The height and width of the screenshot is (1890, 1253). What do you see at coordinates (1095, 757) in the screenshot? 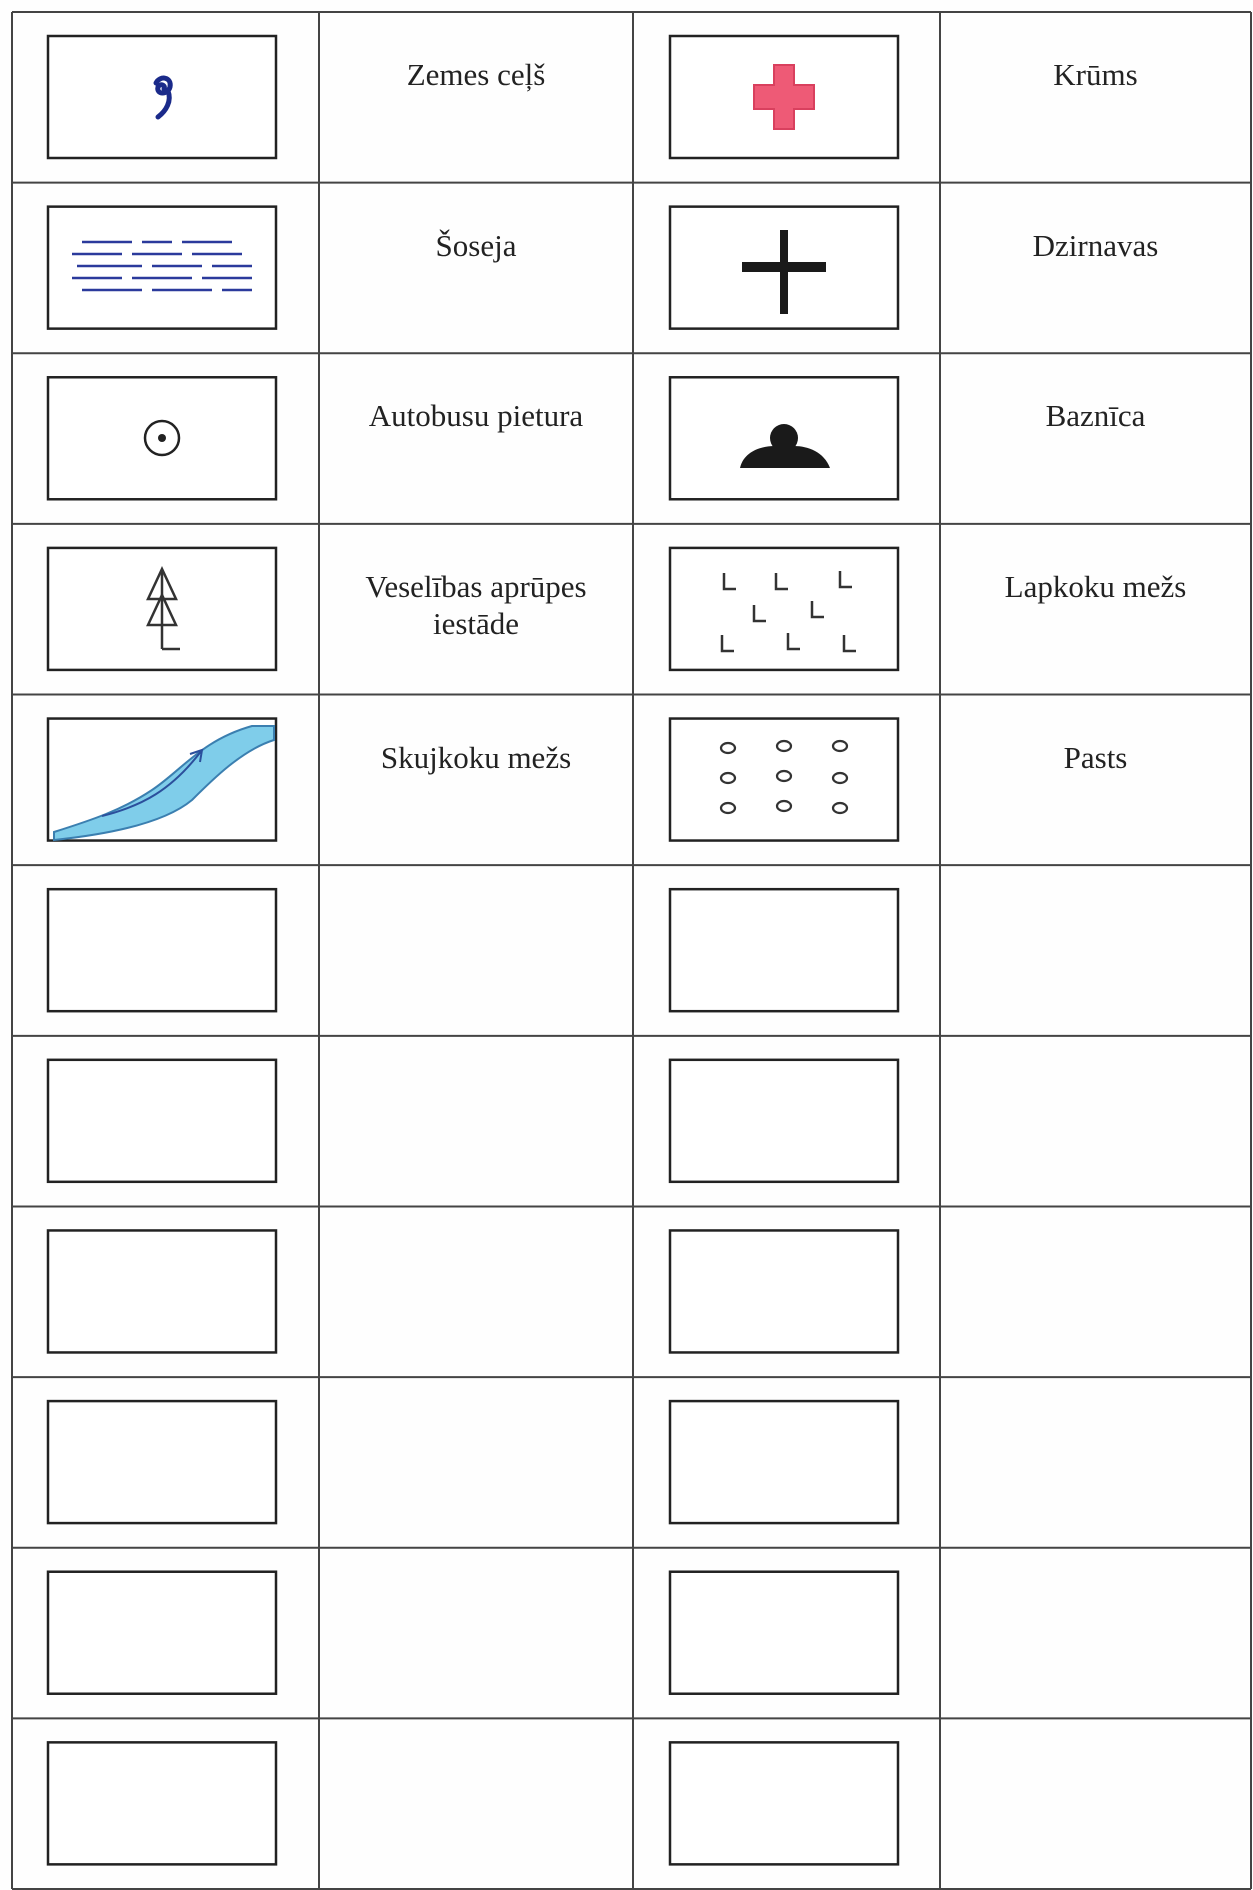
I see `legend-label: Pasts` at bounding box center [1095, 757].